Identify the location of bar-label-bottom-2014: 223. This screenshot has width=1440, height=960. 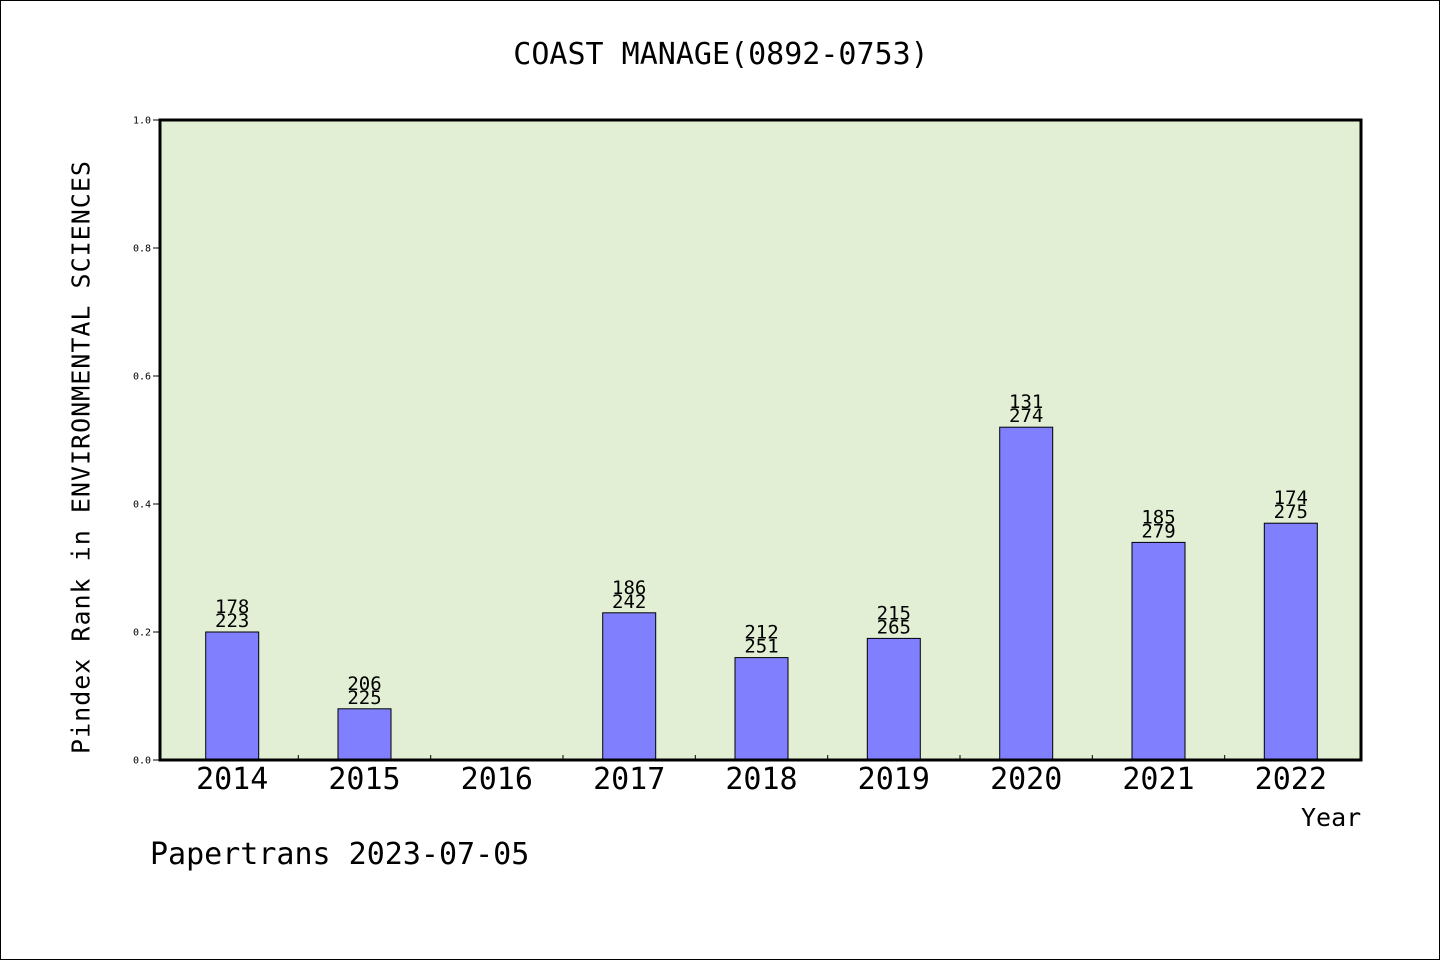
(232, 621).